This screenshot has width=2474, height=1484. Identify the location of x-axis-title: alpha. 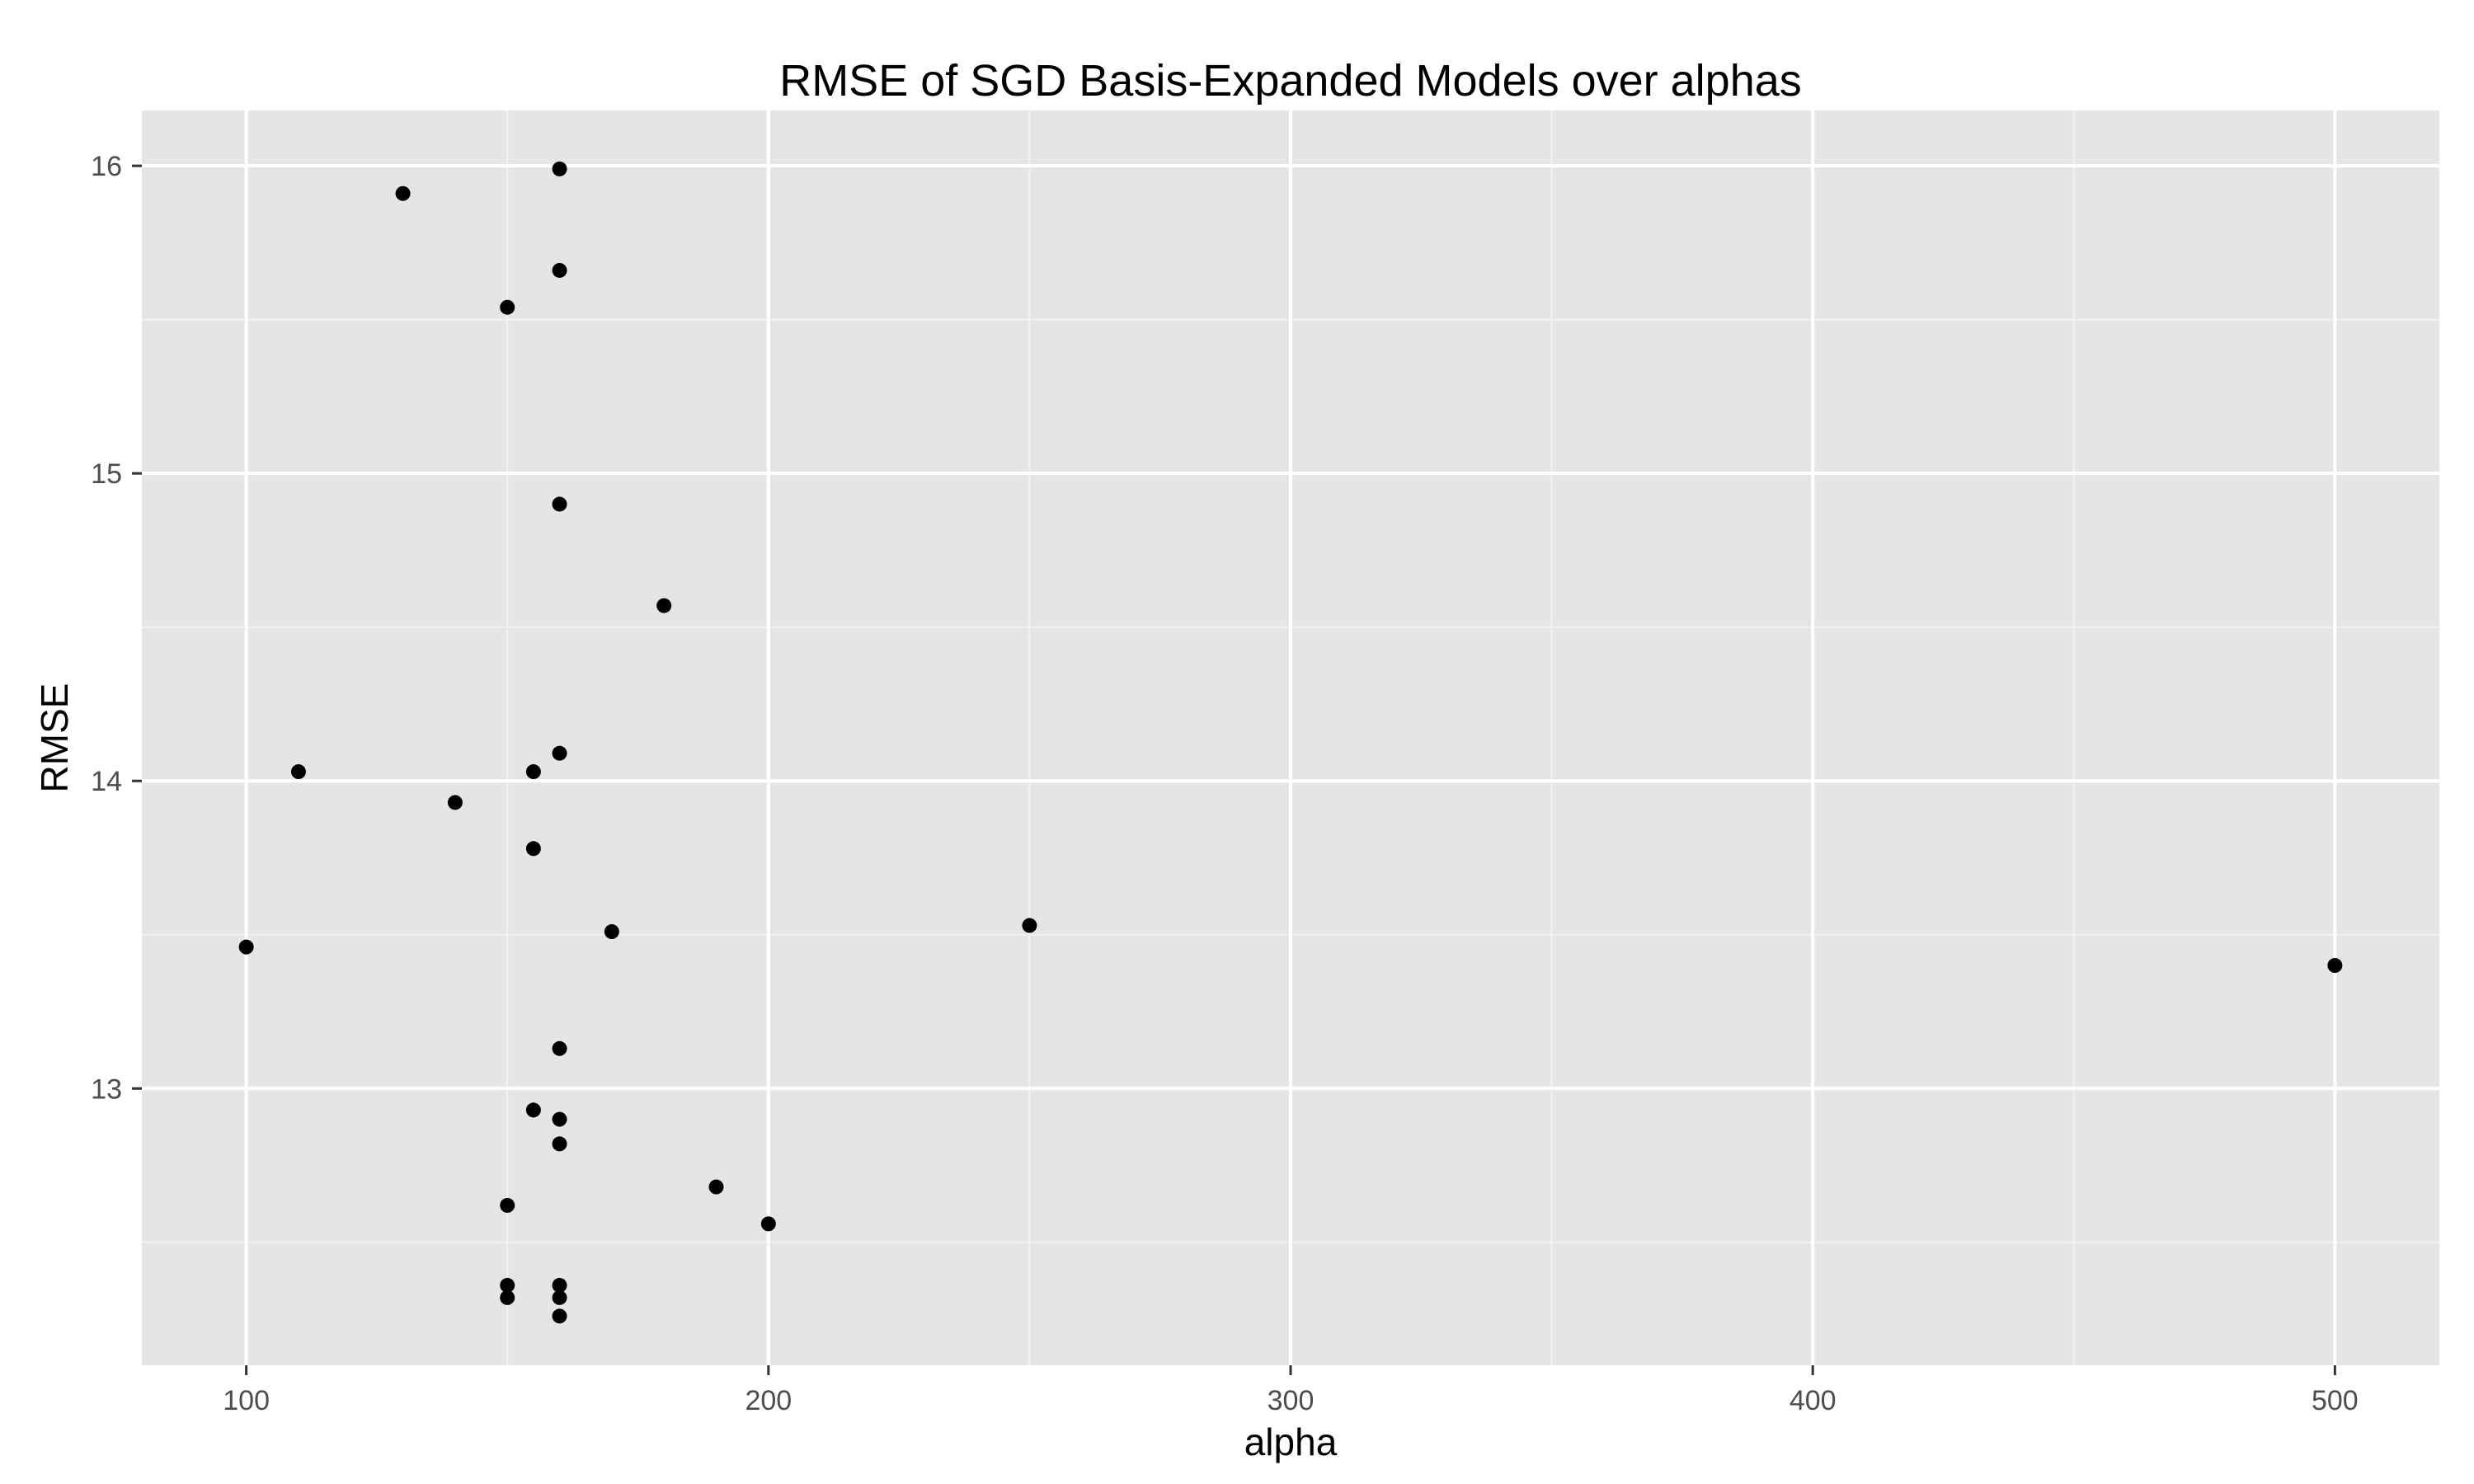
(1291, 1442).